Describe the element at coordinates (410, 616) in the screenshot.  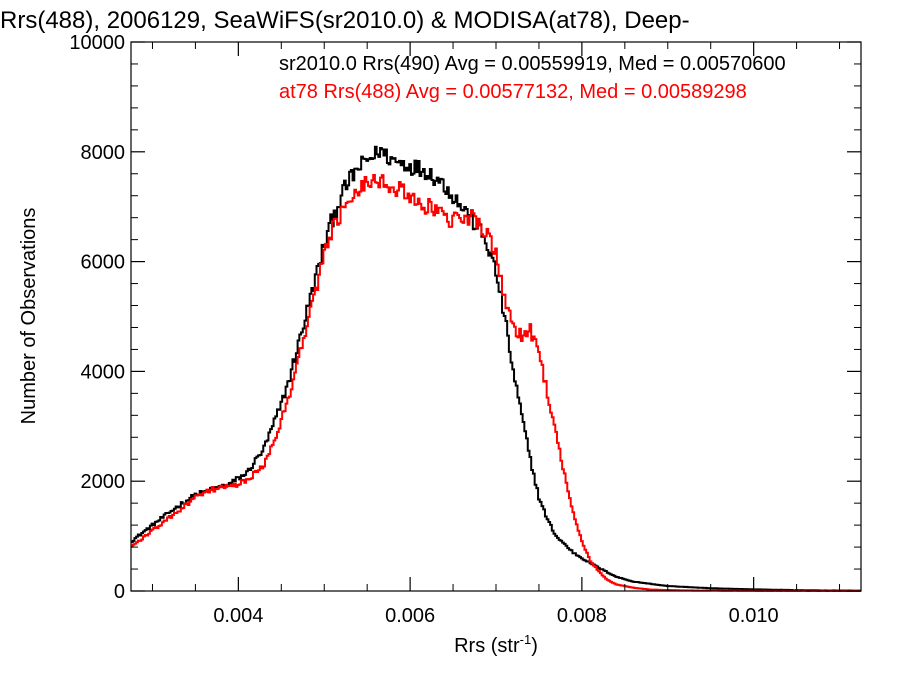
I see `x-tick-label: 0.006` at that location.